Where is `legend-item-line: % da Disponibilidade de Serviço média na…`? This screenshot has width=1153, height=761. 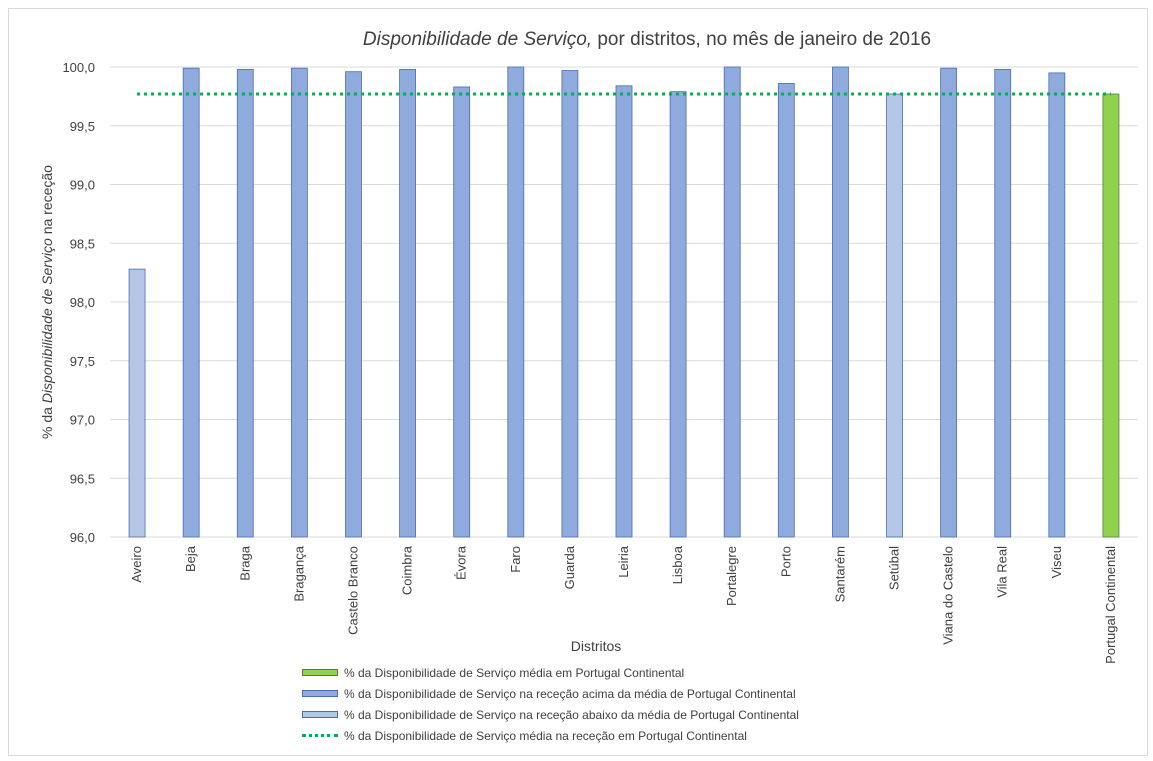 legend-item-line: % da Disponibilidade de Serviço média na… is located at coordinates (550, 735).